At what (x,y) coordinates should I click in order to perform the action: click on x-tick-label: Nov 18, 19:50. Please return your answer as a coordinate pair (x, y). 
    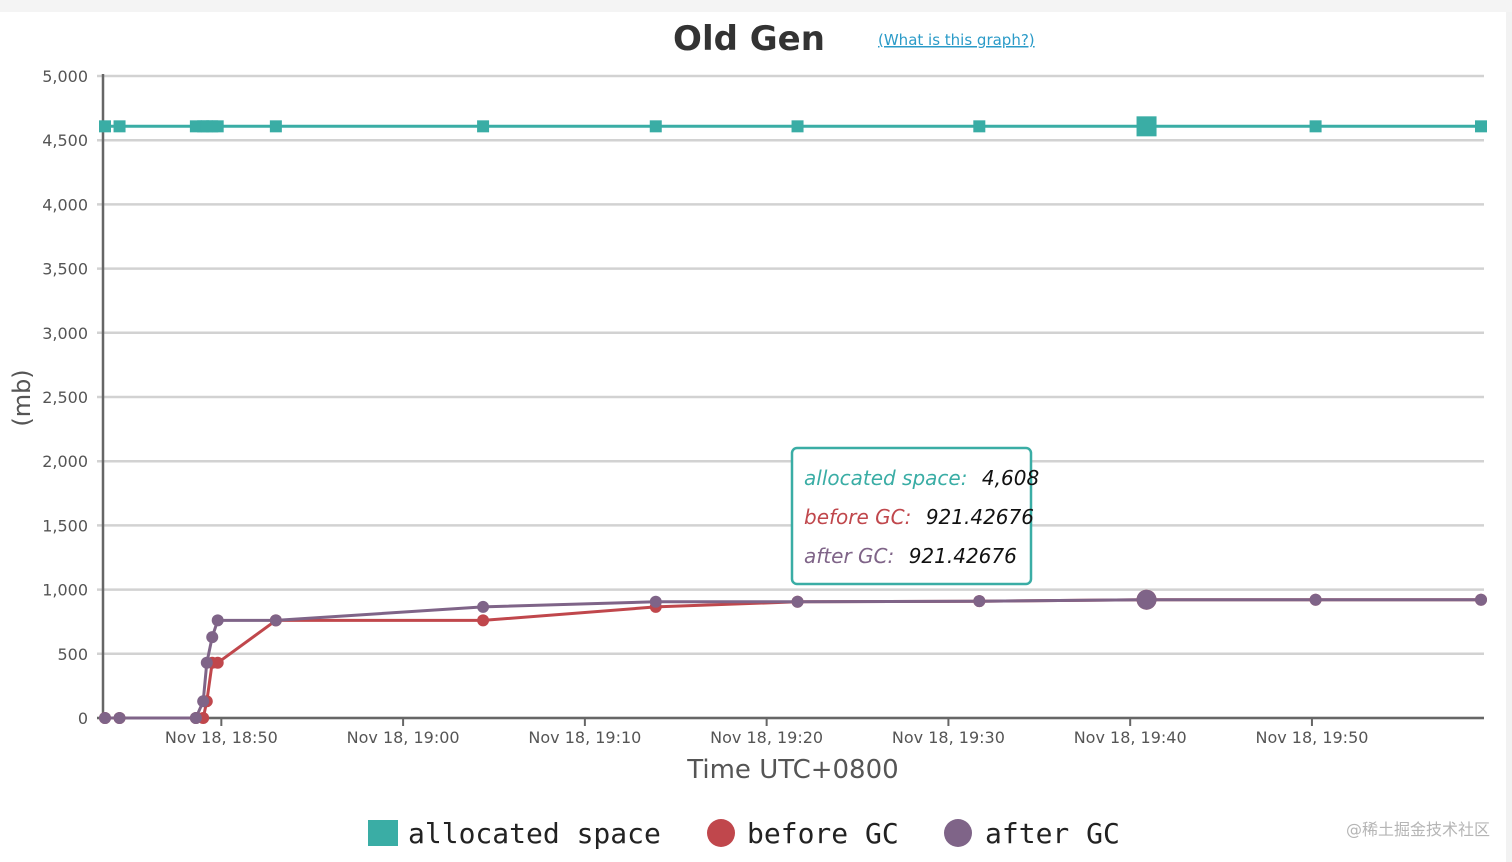
    Looking at the image, I should click on (1311, 737).